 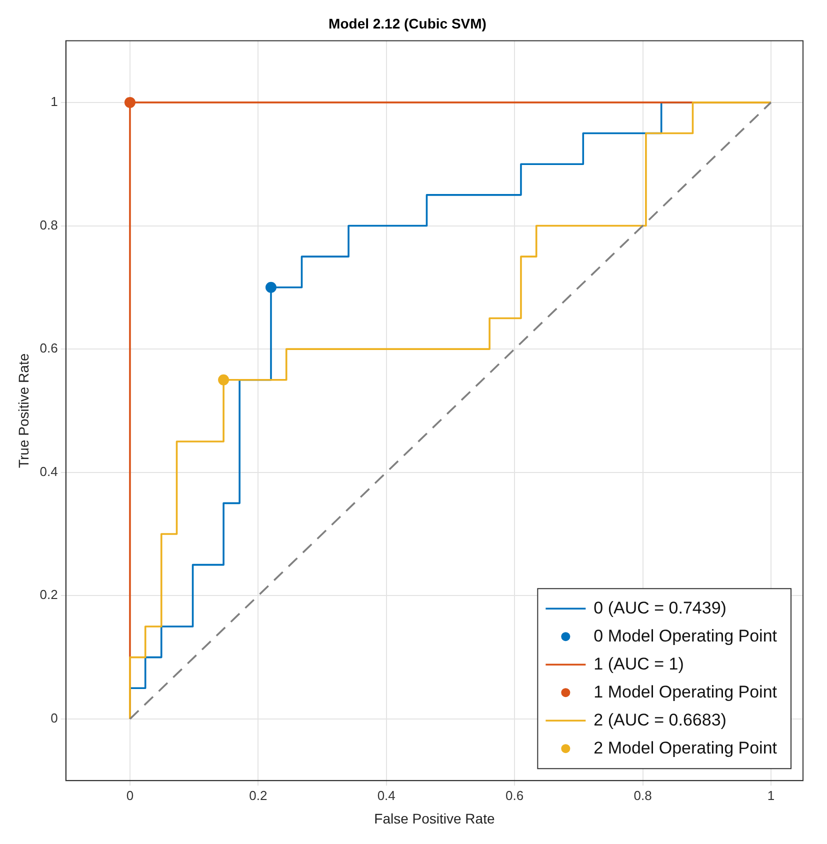 What do you see at coordinates (686, 636) in the screenshot?
I see `legend-label: 0 Model Operating Point` at bounding box center [686, 636].